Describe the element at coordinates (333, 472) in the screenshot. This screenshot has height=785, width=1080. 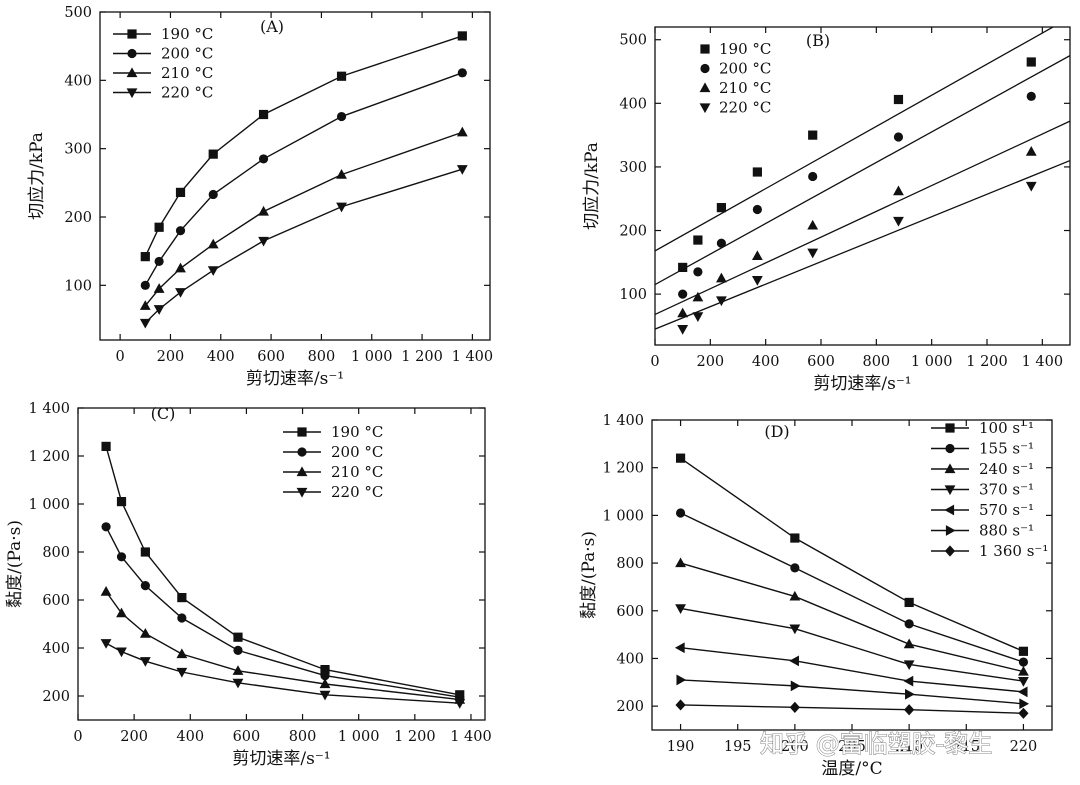
I see `legend-item: 210 °C` at that location.